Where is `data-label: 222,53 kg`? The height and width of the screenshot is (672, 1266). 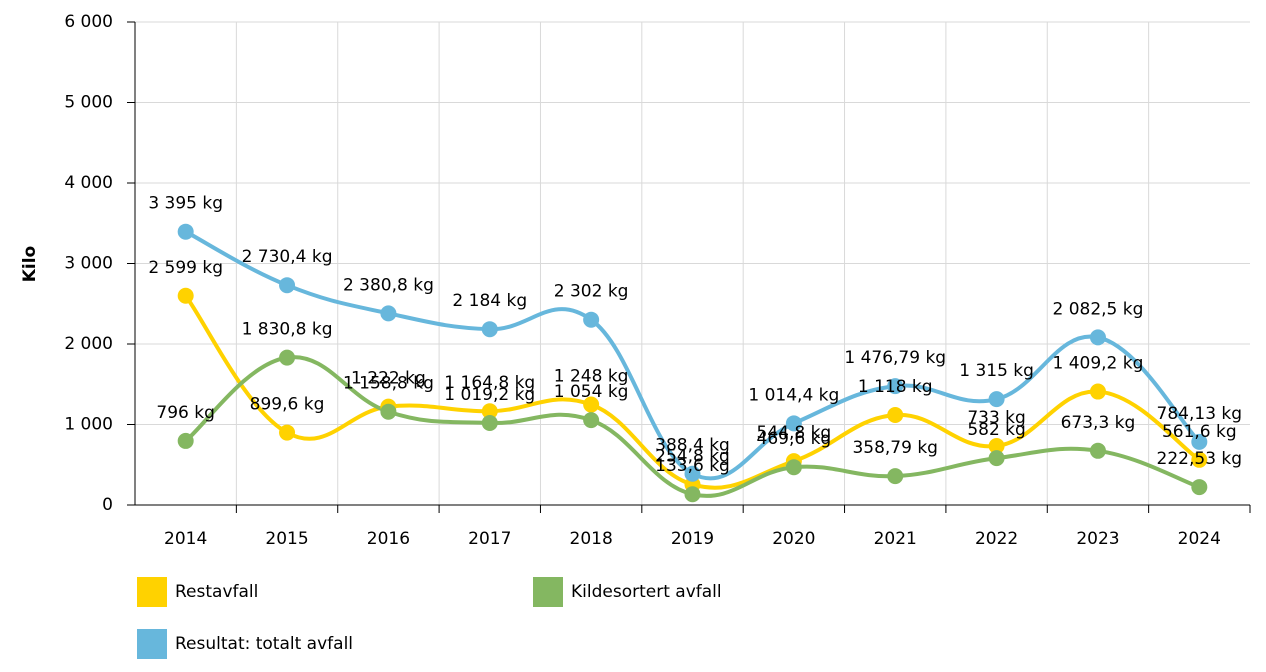 data-label: 222,53 kg is located at coordinates (1200, 459).